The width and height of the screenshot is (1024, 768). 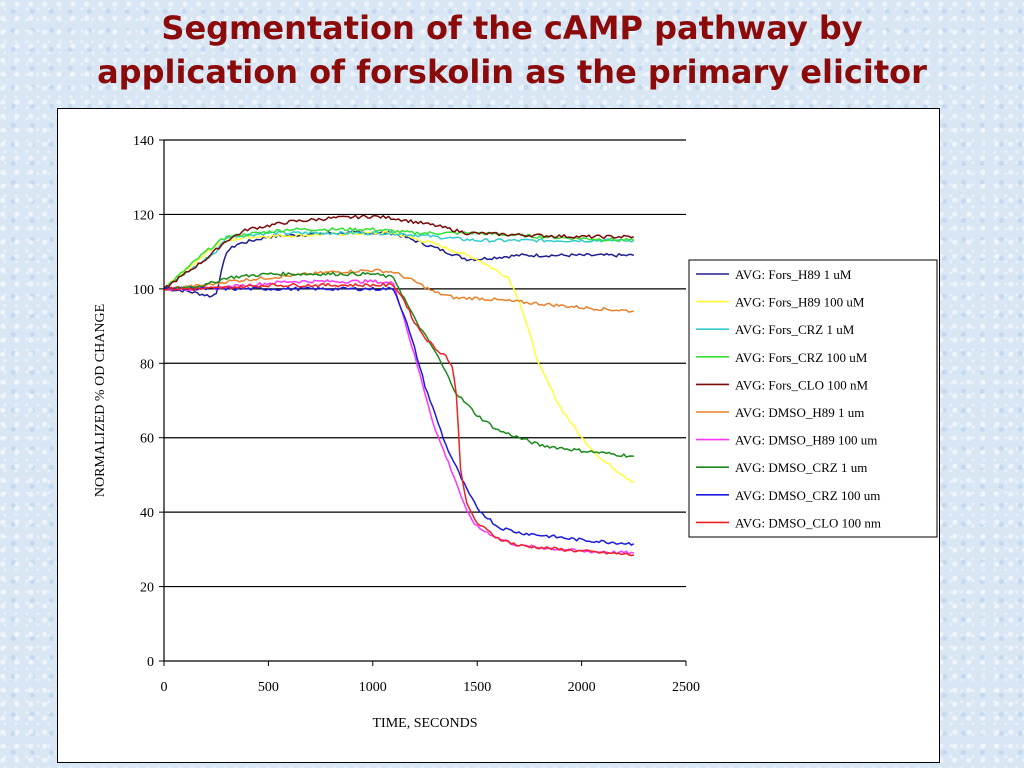 What do you see at coordinates (147, 588) in the screenshot?
I see `y-tick-label: 20` at bounding box center [147, 588].